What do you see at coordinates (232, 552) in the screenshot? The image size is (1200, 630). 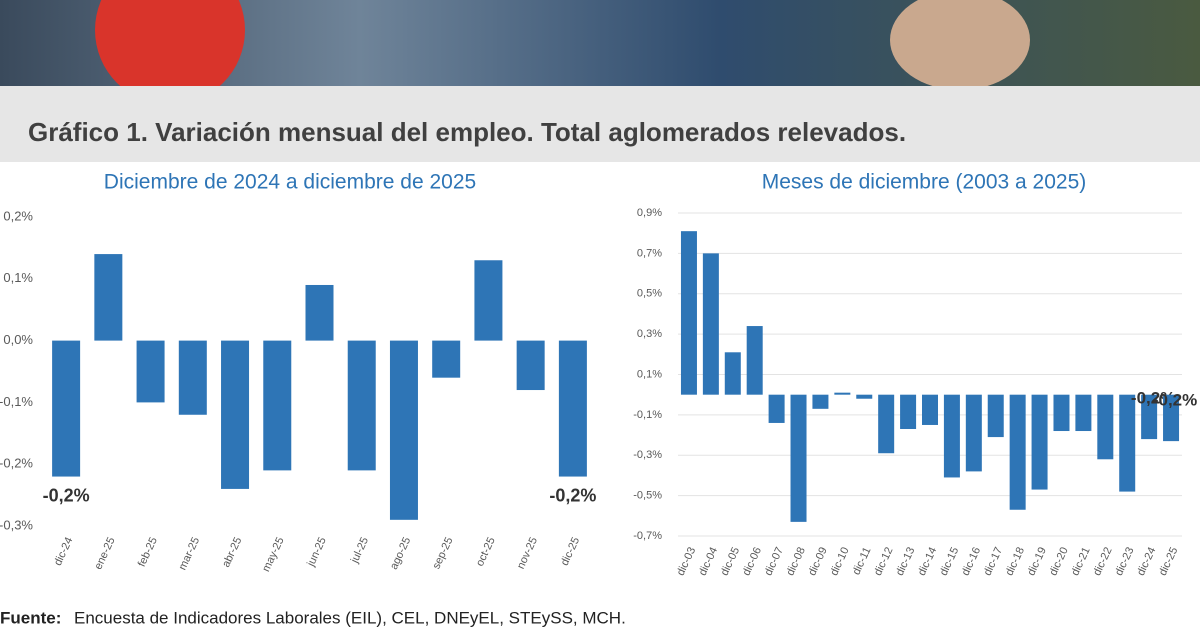 I see `x-tick-label: abr-25` at bounding box center [232, 552].